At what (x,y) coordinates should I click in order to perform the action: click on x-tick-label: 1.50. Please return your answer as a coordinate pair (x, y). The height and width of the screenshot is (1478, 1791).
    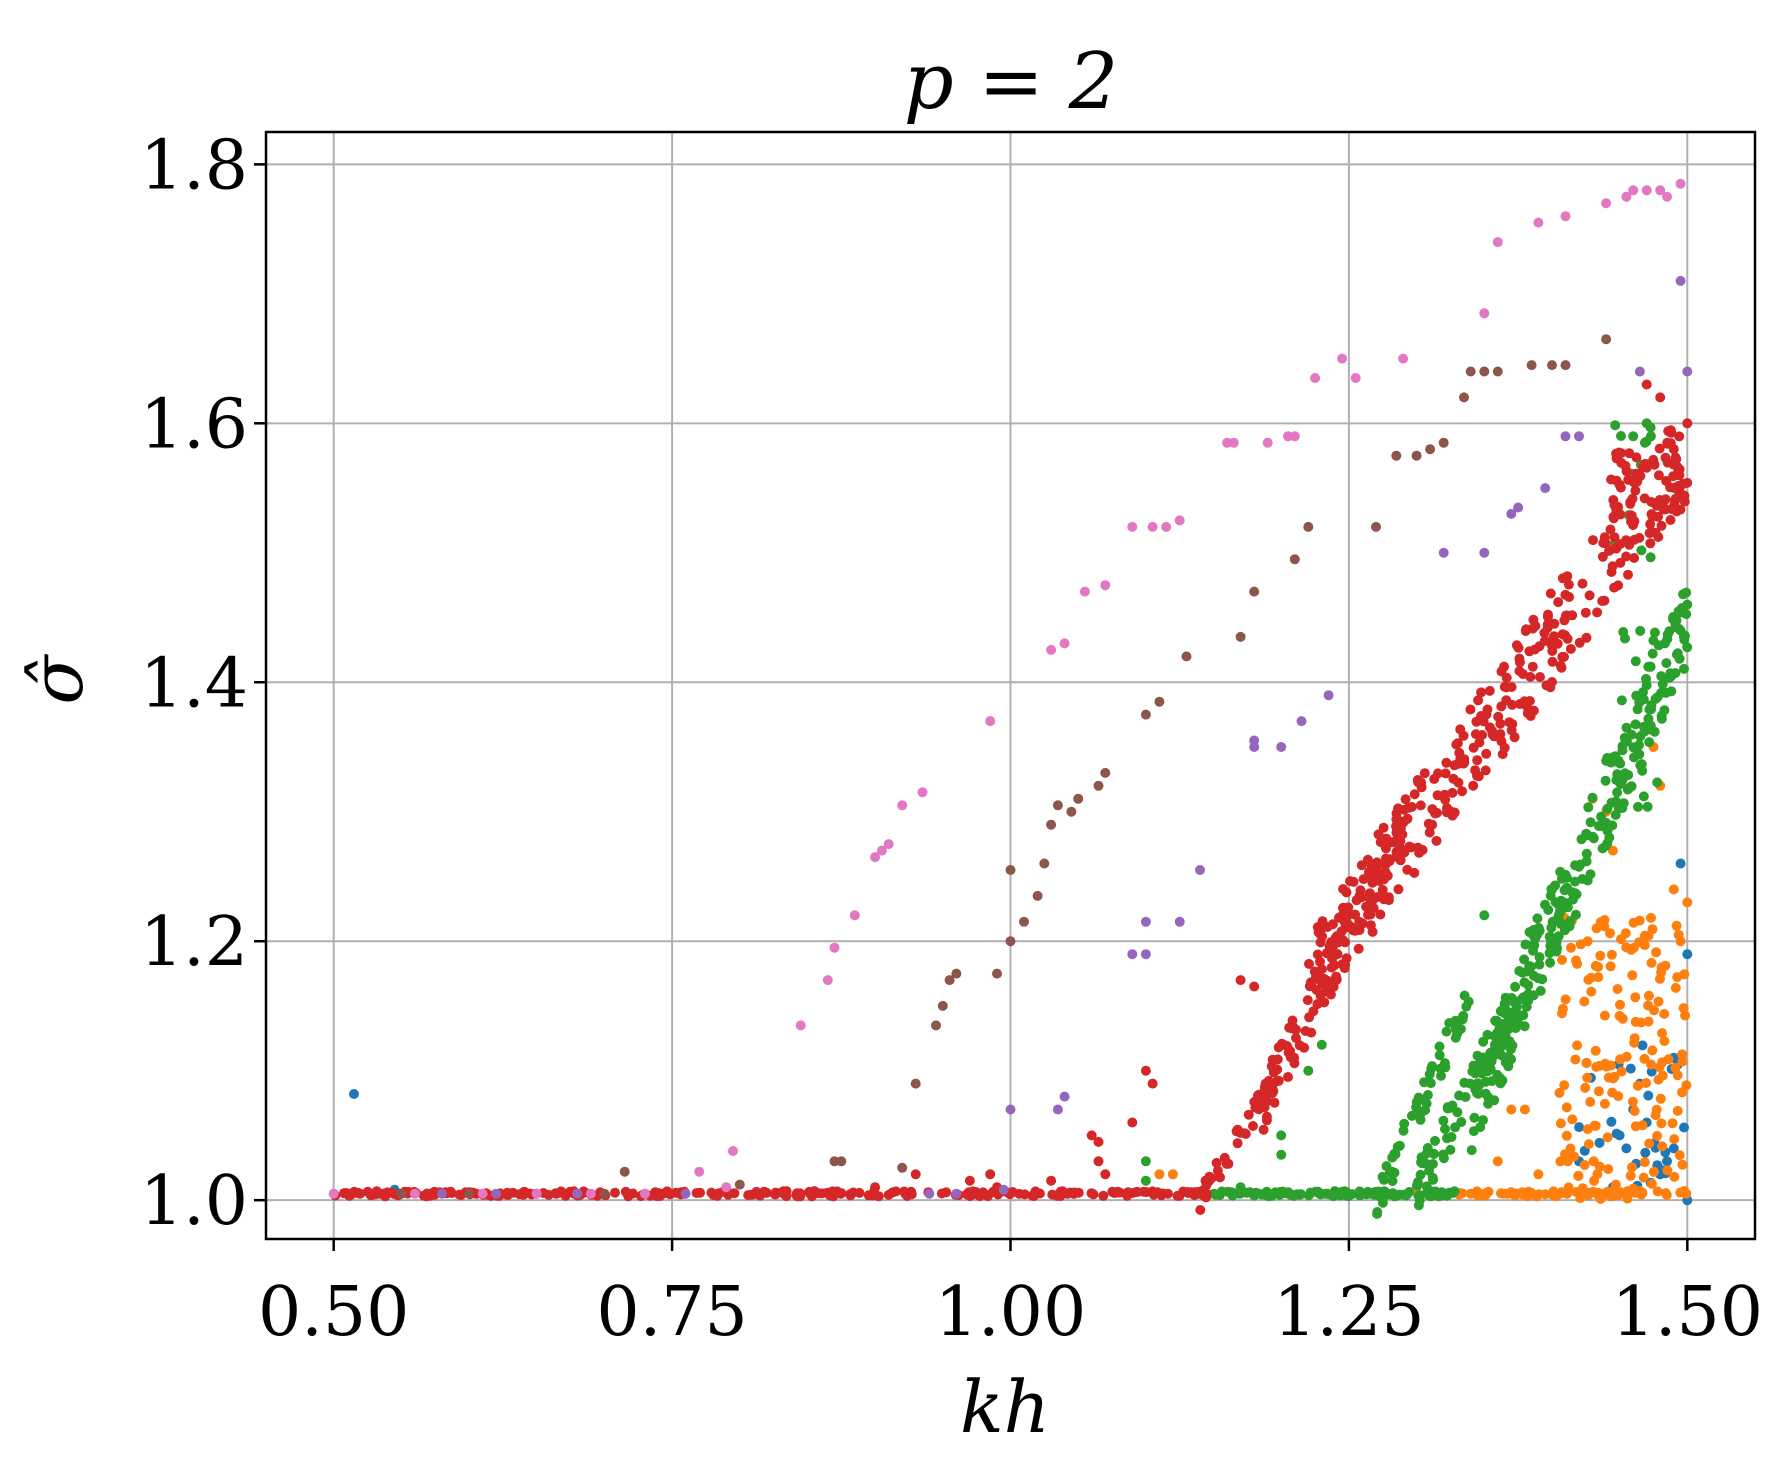
    Looking at the image, I should click on (1687, 1312).